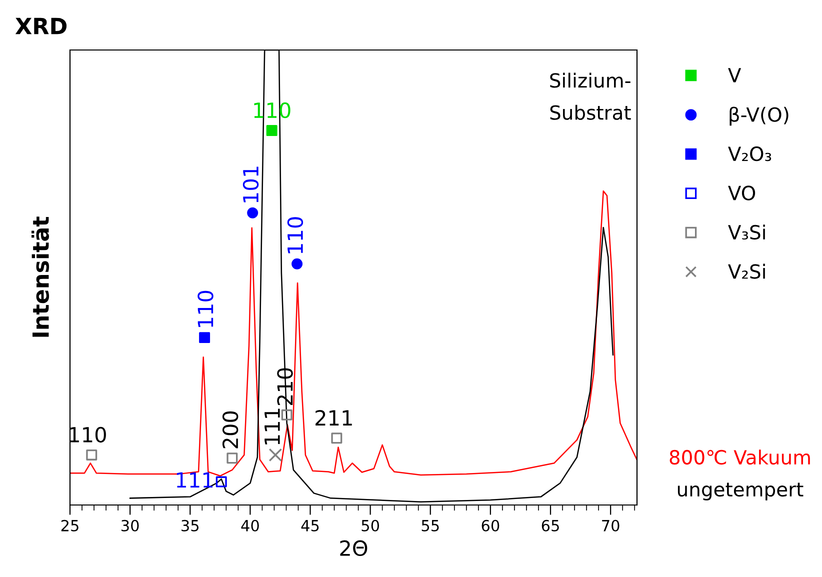  I want to click on annotation: 101, so click(250, 184).